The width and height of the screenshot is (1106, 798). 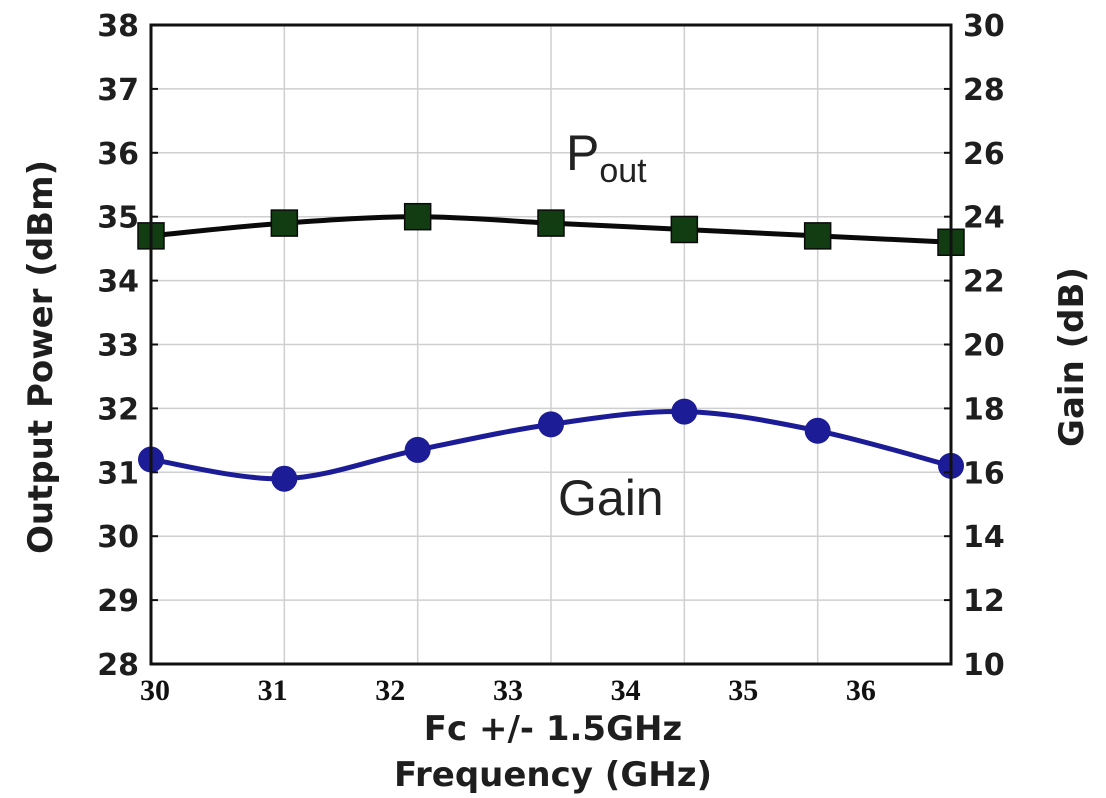 I want to click on y-tick-label-left: 34, so click(x=118, y=282).